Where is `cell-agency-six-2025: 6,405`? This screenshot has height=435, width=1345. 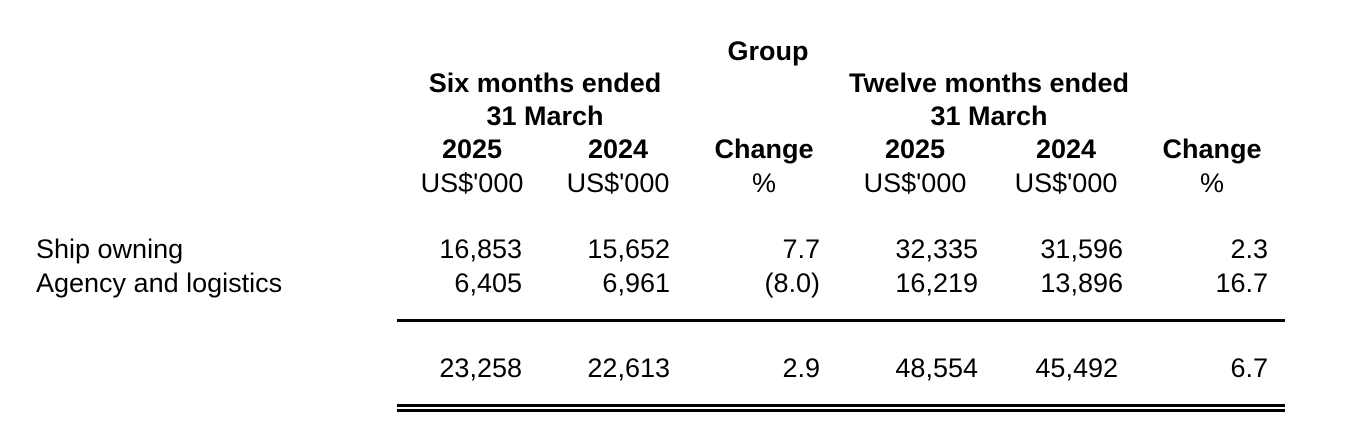 cell-agency-six-2025: 6,405 is located at coordinates (488, 283).